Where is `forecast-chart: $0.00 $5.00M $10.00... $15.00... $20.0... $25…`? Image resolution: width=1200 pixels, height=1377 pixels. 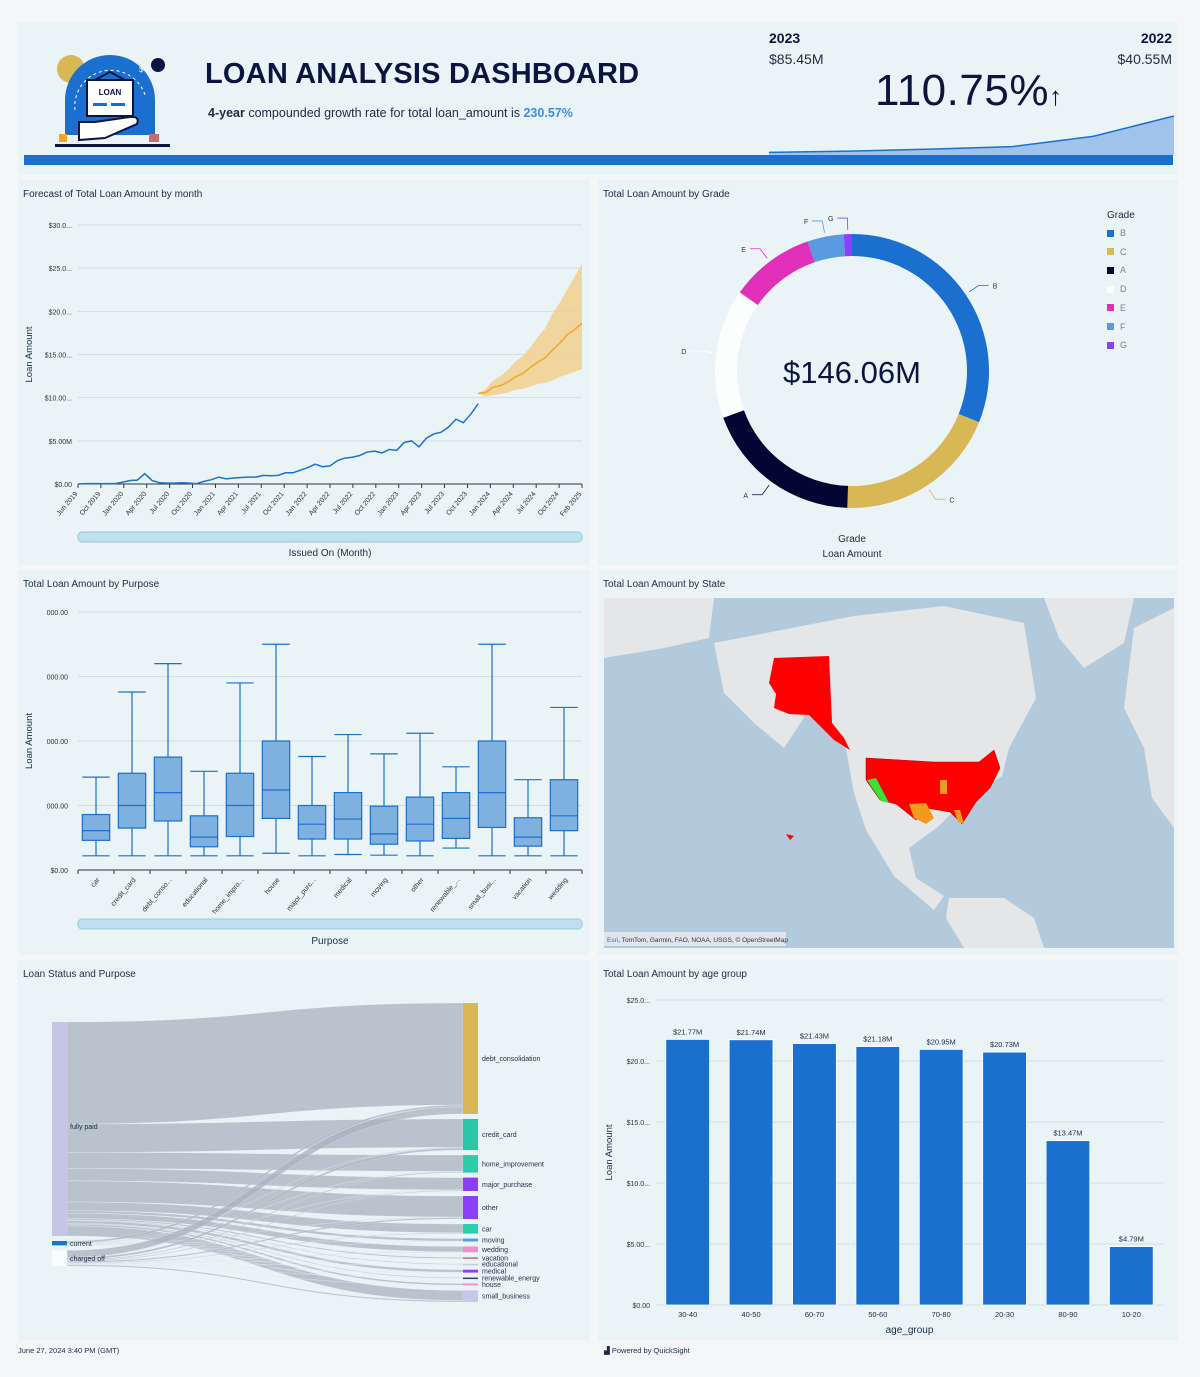 forecast-chart: $0.00 $5.00M $10.00... $15.00... $20.0... $25… is located at coordinates (304, 372).